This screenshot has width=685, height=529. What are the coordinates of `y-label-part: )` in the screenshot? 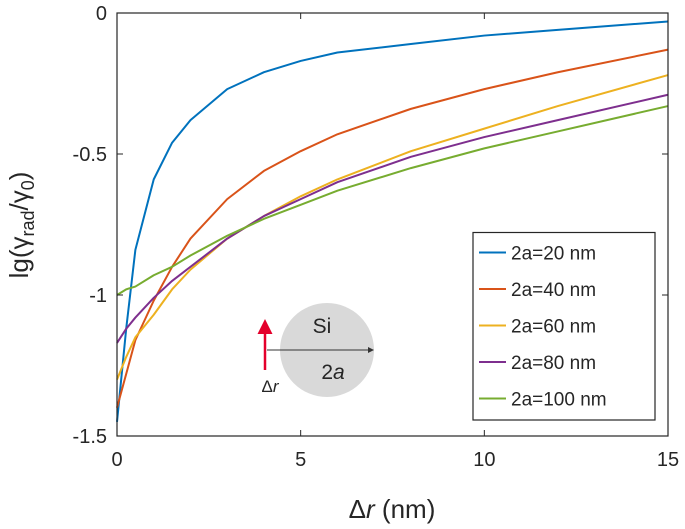 It's located at (19, 176).